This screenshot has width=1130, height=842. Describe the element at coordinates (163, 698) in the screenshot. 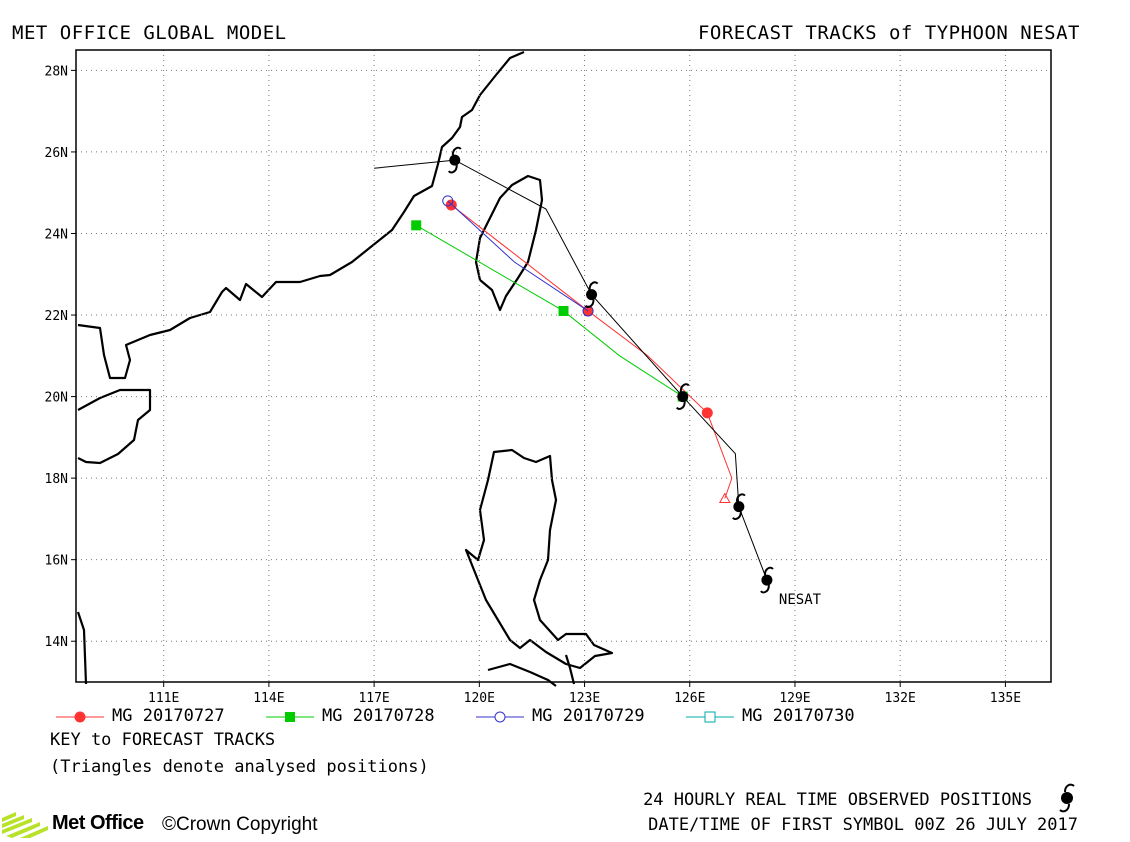

I see `tick-label-lon: 111E` at that location.